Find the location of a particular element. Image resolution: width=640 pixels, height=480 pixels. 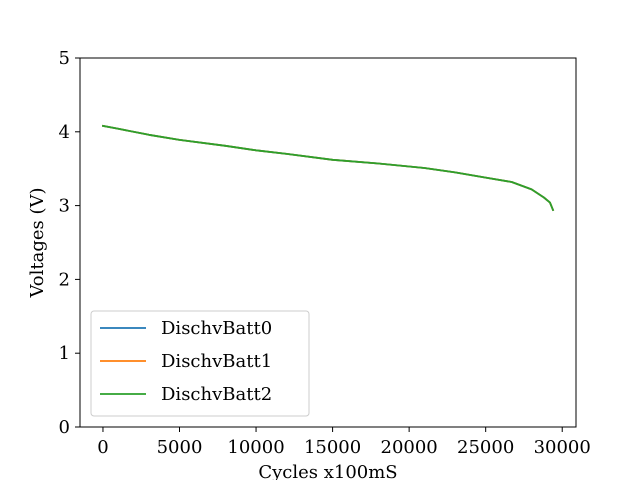

legend-label: DischvBatt0 is located at coordinates (216, 328).